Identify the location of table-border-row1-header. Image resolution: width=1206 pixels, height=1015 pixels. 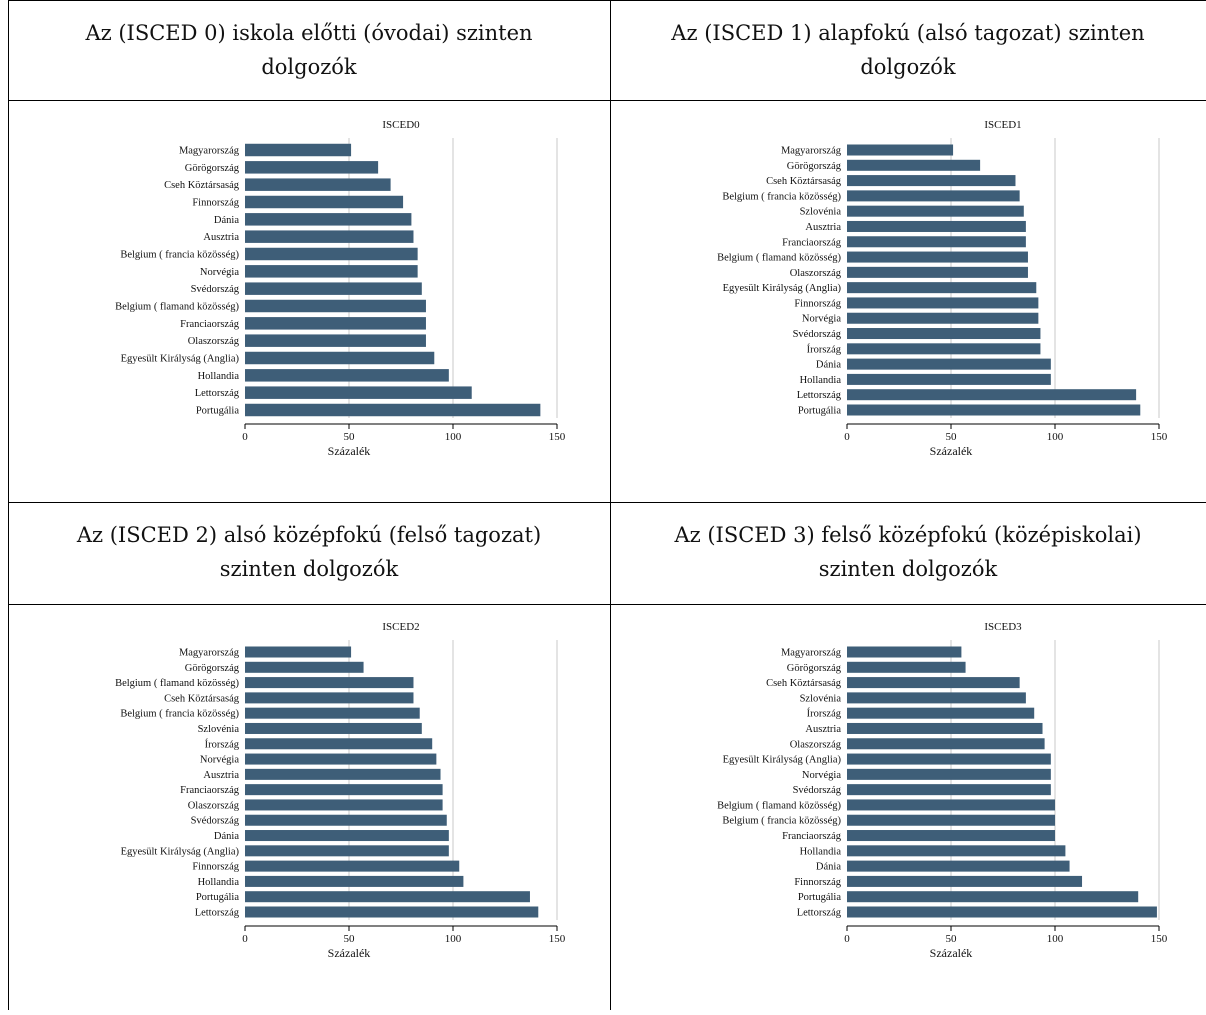
(607, 100).